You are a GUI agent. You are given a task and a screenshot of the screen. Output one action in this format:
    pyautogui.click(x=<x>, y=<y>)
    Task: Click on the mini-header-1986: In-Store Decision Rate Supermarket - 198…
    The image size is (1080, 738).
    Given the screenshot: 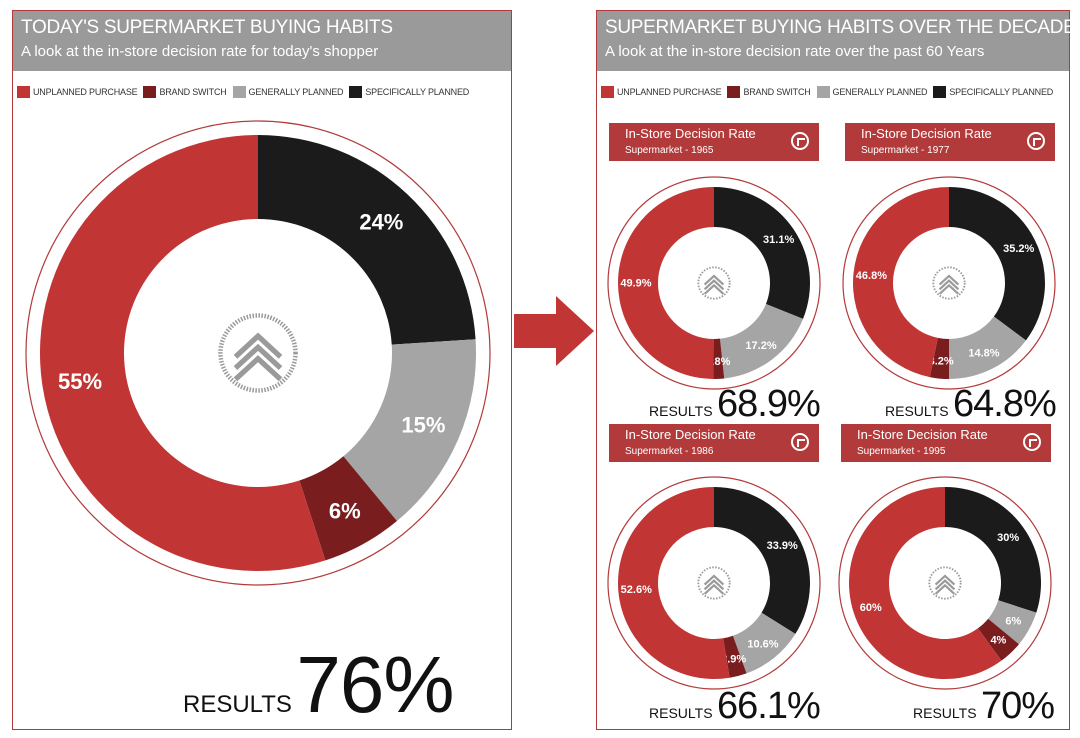 What is the action you would take?
    pyautogui.click(x=714, y=443)
    